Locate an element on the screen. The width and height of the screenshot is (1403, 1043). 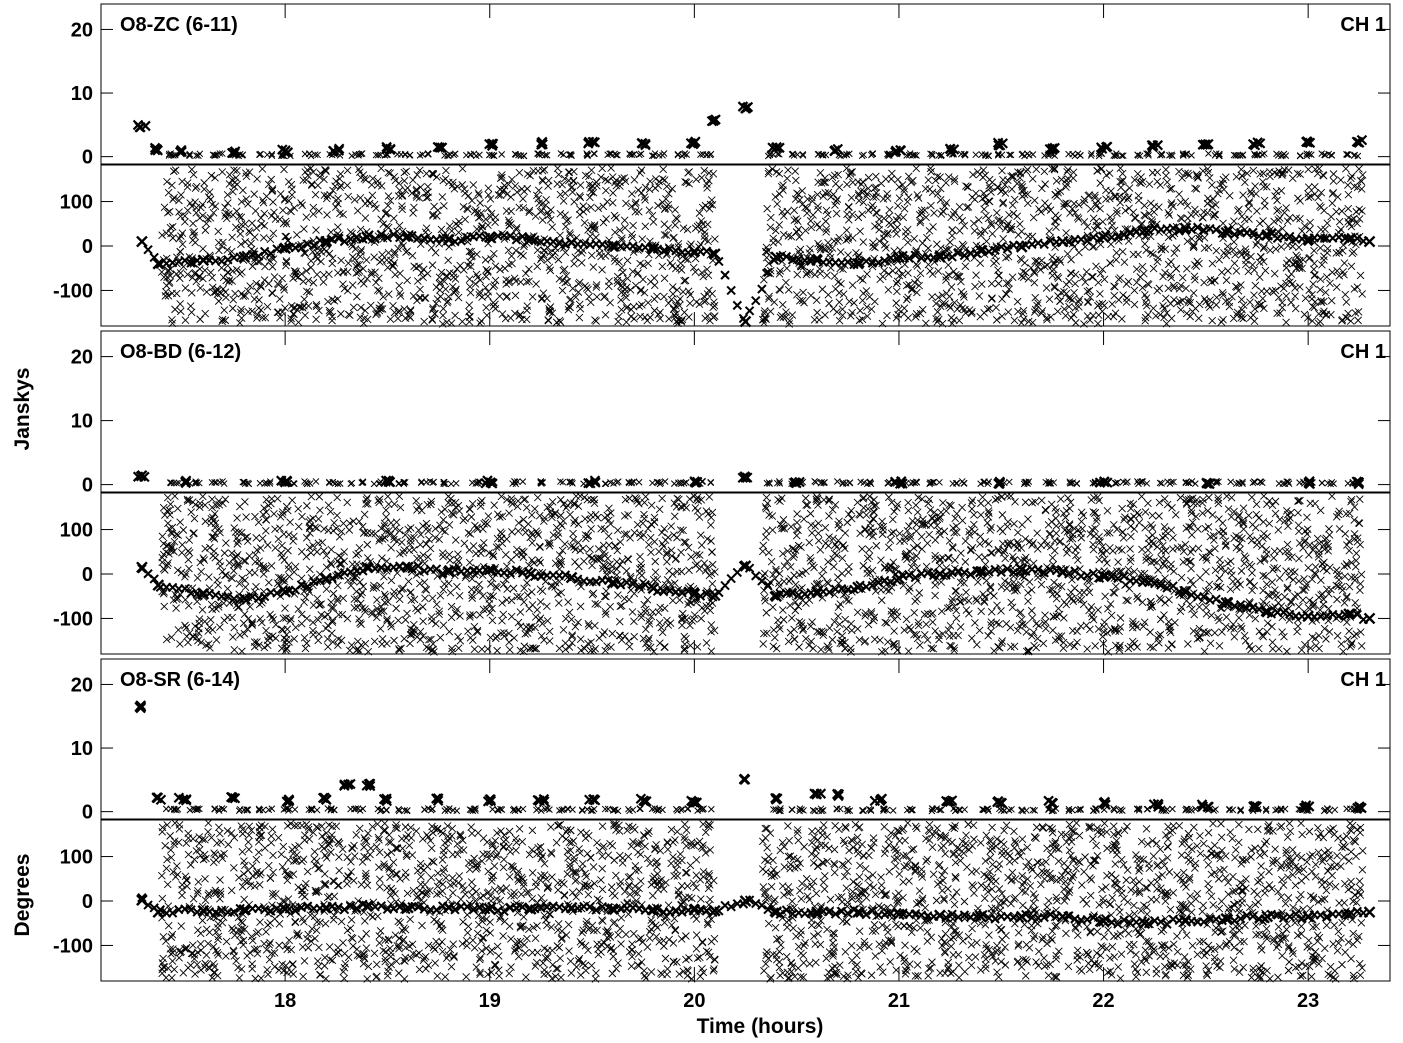
amplitude-noise-point is located at coordinates (1208, 153).